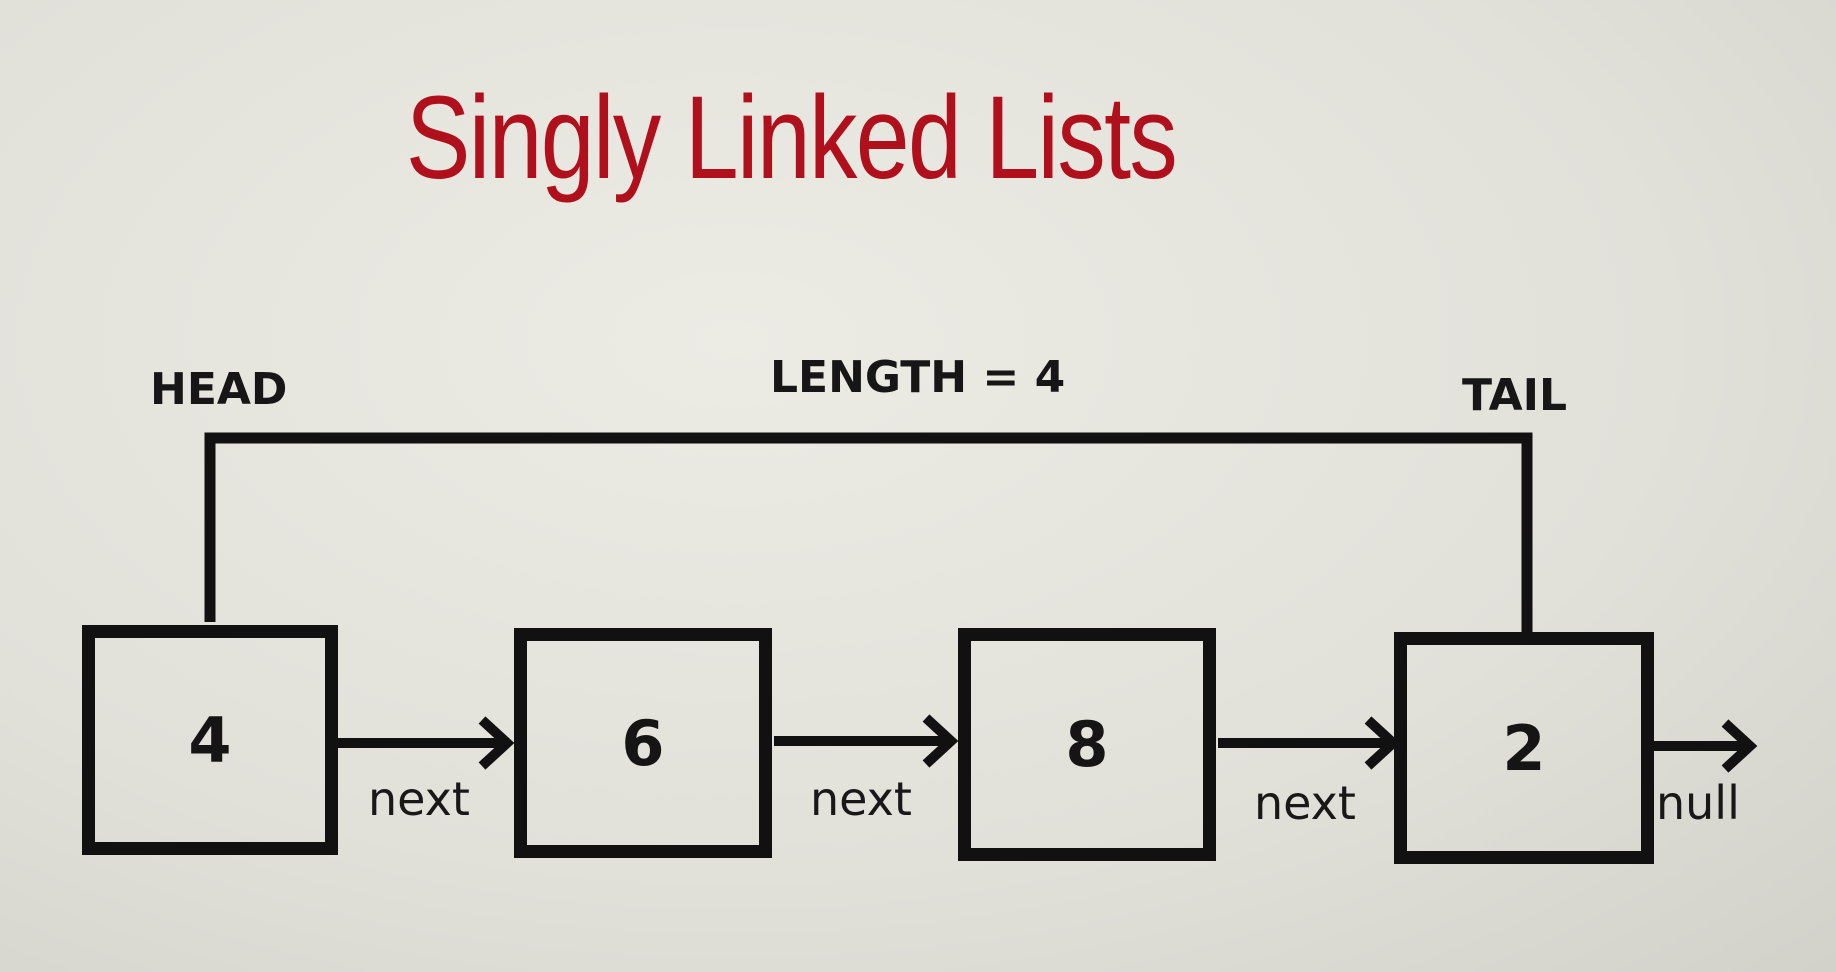 Image resolution: width=1836 pixels, height=972 pixels. I want to click on next-label-3: next, so click(1305, 803).